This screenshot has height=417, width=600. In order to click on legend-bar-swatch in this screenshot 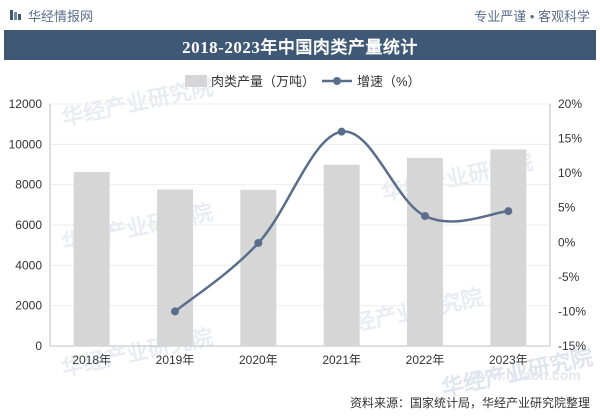, I will do `click(196, 81)`.